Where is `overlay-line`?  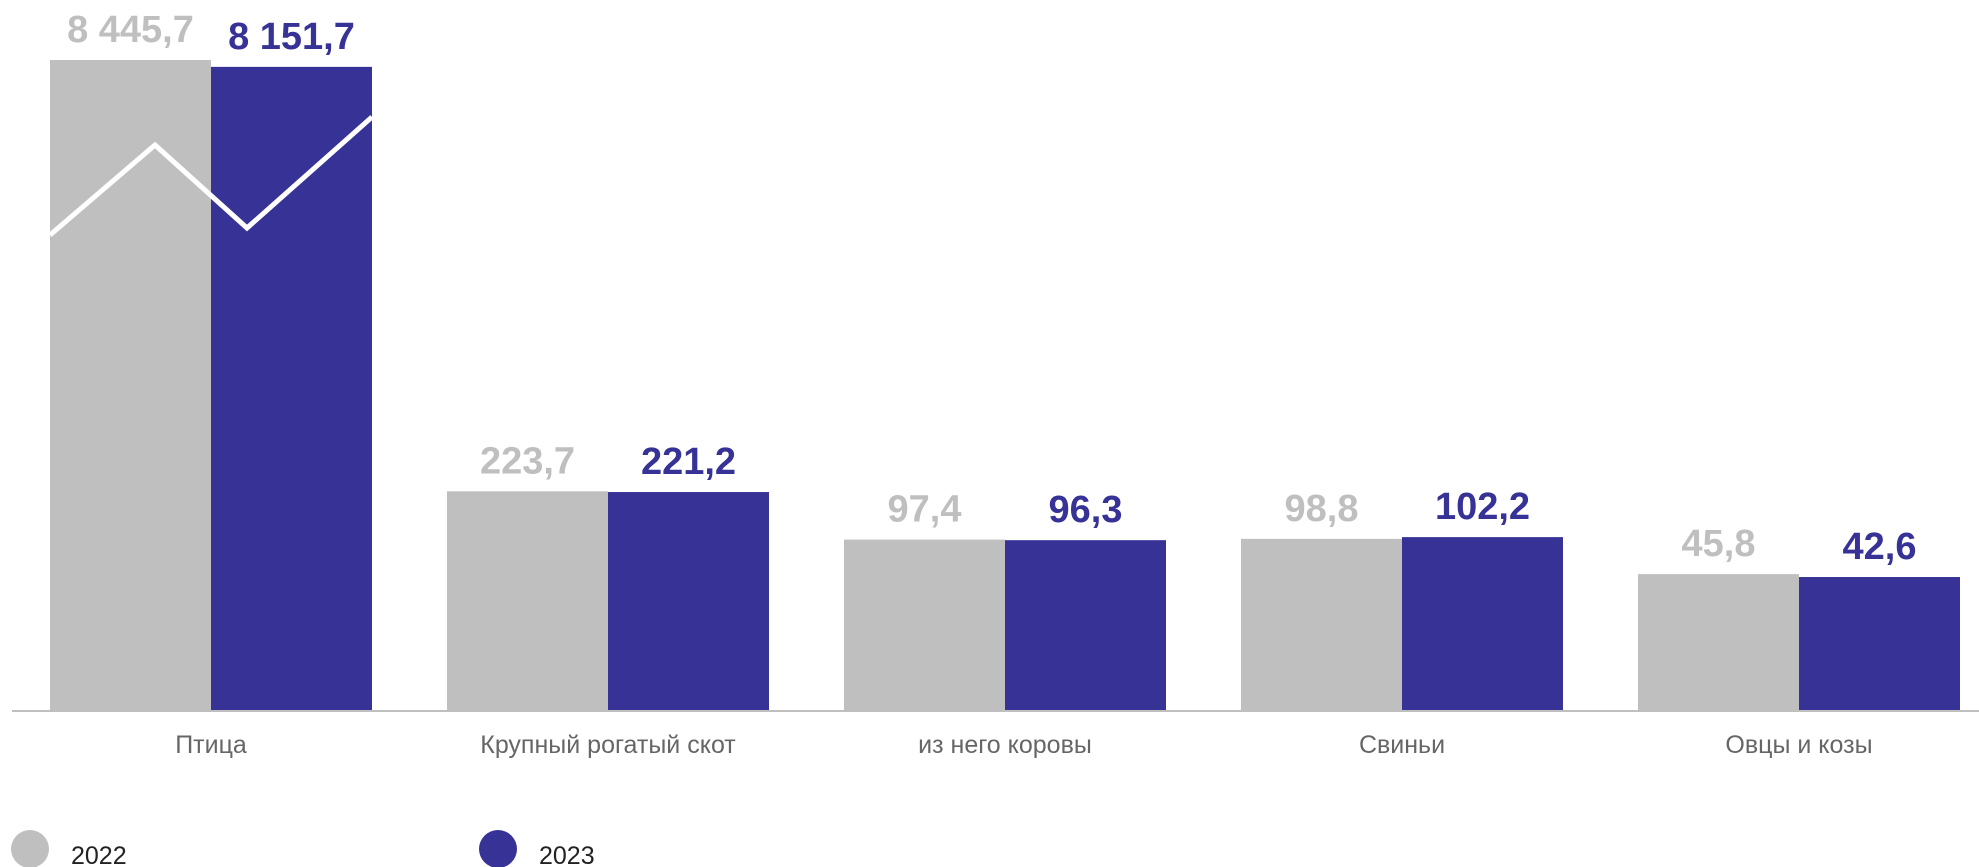
overlay-line is located at coordinates (211, 176).